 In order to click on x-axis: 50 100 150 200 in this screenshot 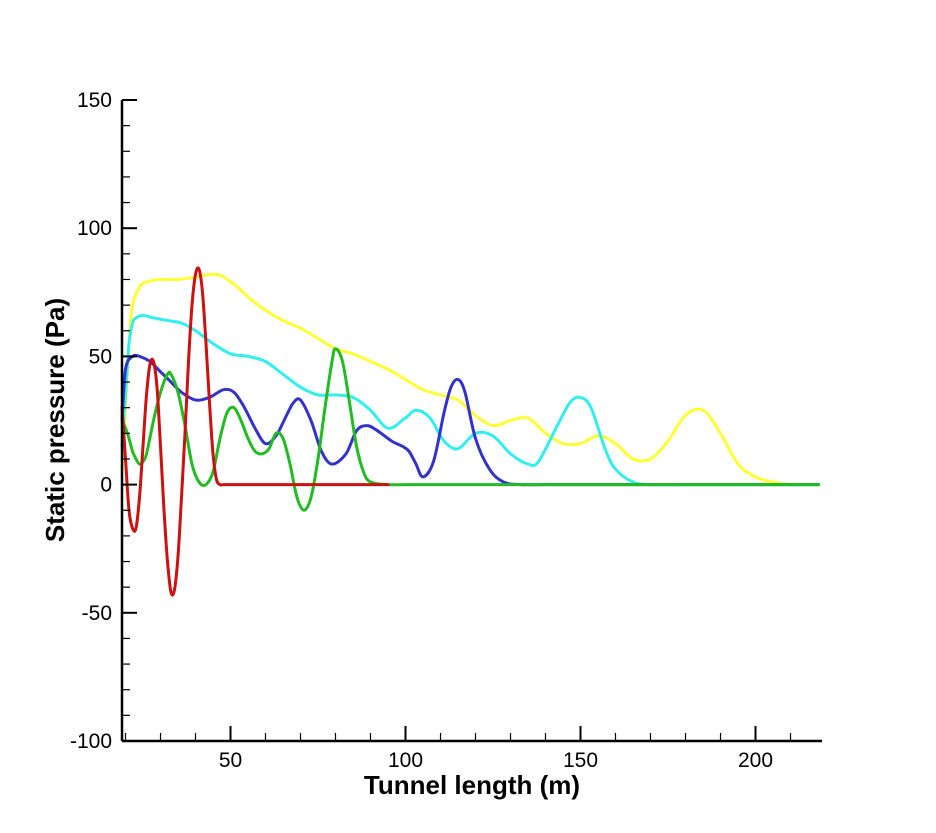, I will do `click(472, 749)`.